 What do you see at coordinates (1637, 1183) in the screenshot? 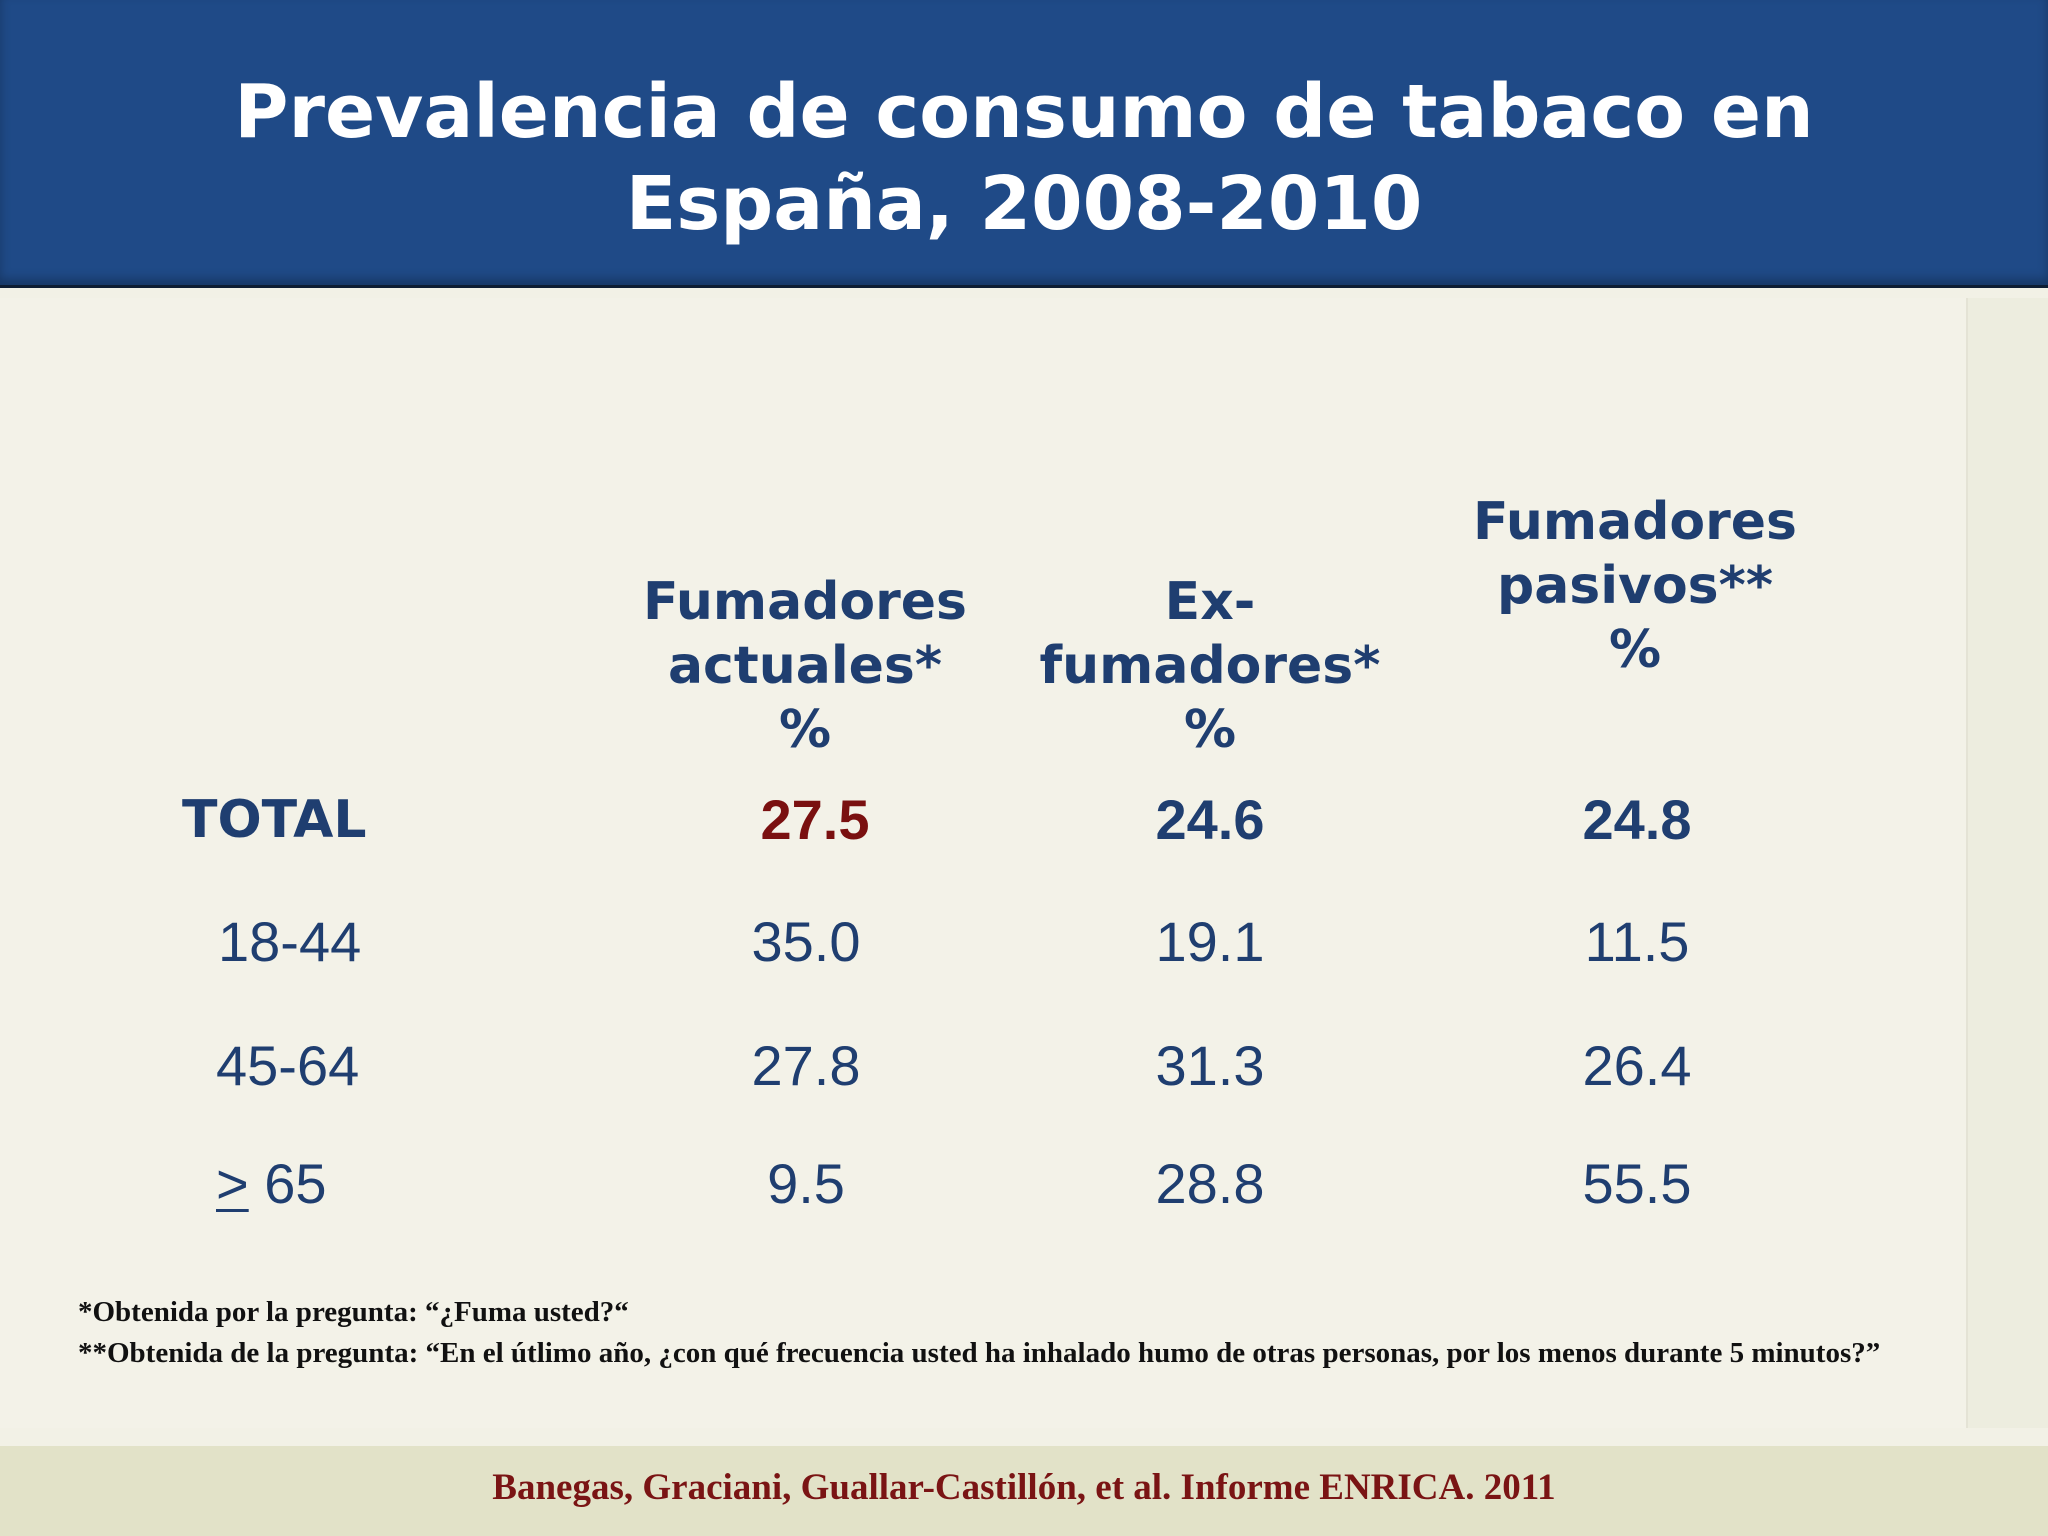
I see `table-cell: 55.5` at bounding box center [1637, 1183].